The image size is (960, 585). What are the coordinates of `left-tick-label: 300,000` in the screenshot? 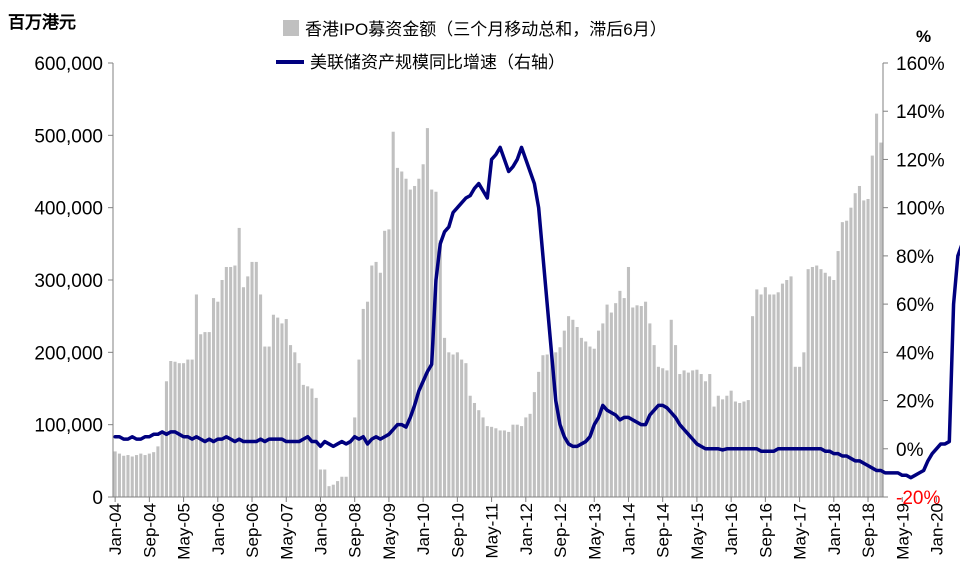 It's located at (68, 281).